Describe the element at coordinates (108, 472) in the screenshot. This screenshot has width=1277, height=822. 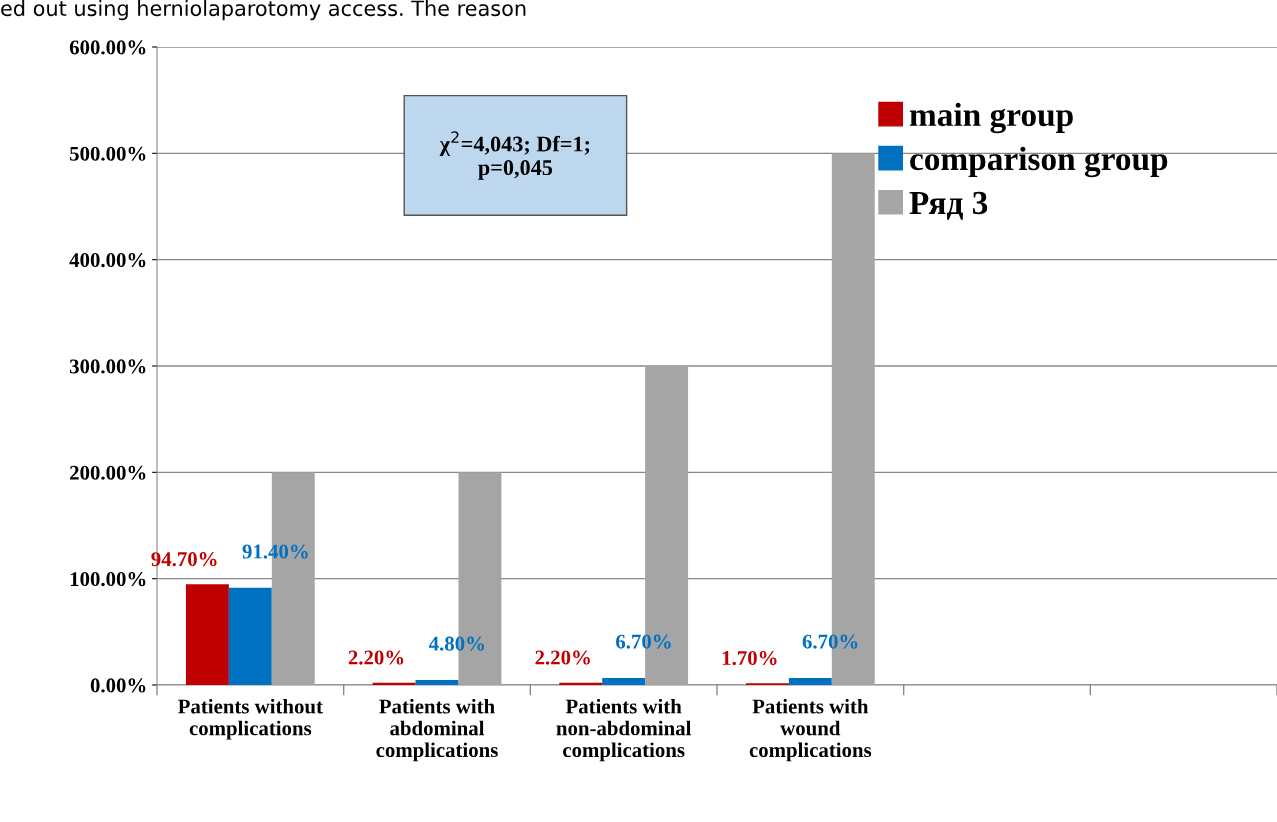
I see `y-tick-label: 200.00%` at that location.